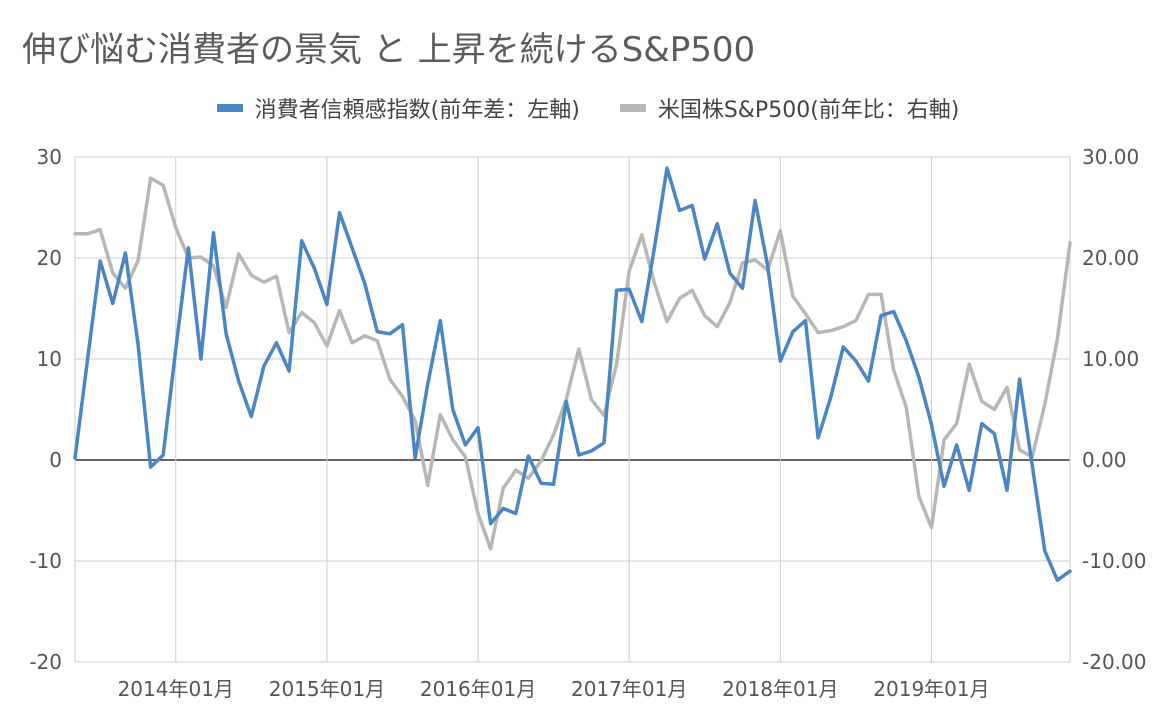 This screenshot has height=720, width=1176. I want to click on legend-swatch-consumer, so click(229, 108).